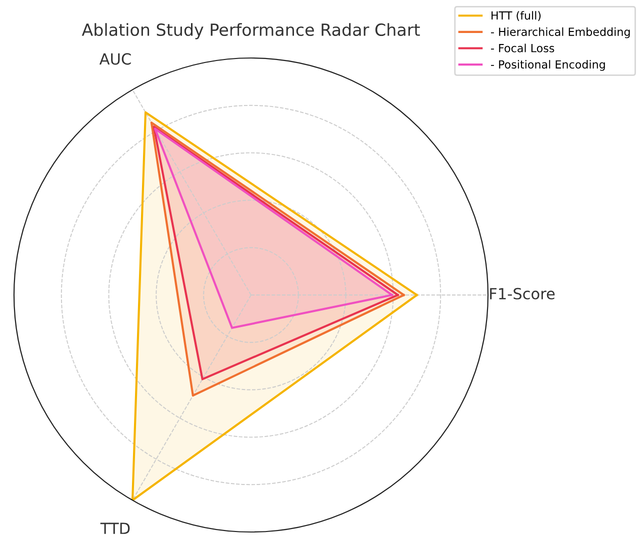 The width and height of the screenshot is (644, 544). Describe the element at coordinates (516, 16) in the screenshot. I see `legend-label: HTT (full)` at that location.